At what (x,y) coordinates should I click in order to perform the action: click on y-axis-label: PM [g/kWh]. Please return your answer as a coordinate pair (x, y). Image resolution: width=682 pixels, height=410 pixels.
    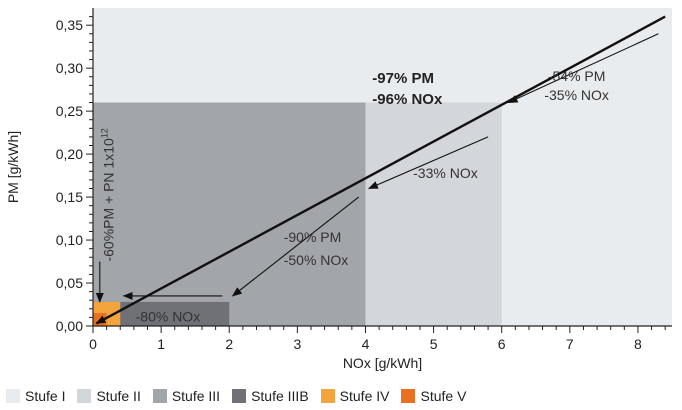
    Looking at the image, I should click on (13, 167).